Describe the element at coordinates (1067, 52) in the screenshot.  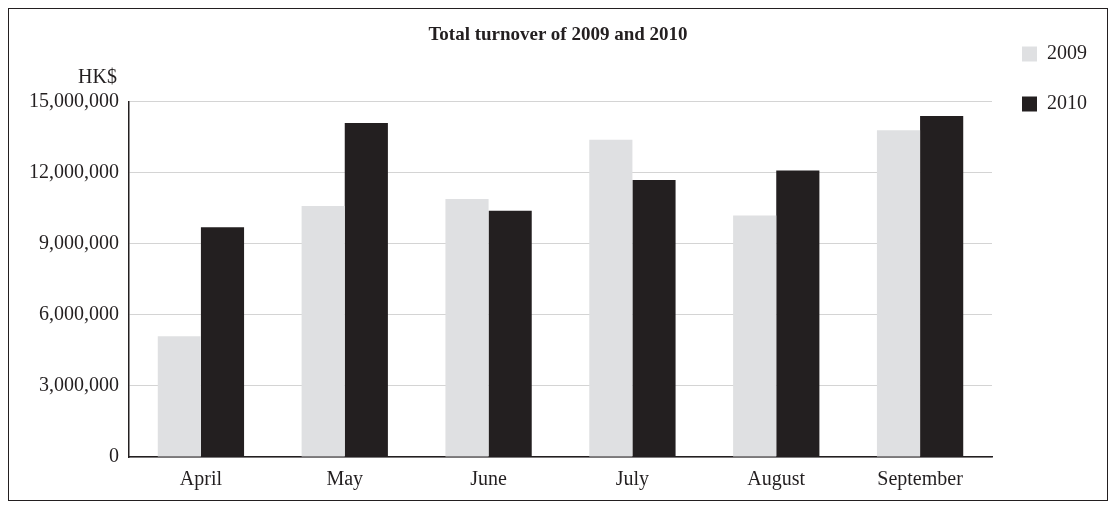
I see `legend-label: 2009` at that location.